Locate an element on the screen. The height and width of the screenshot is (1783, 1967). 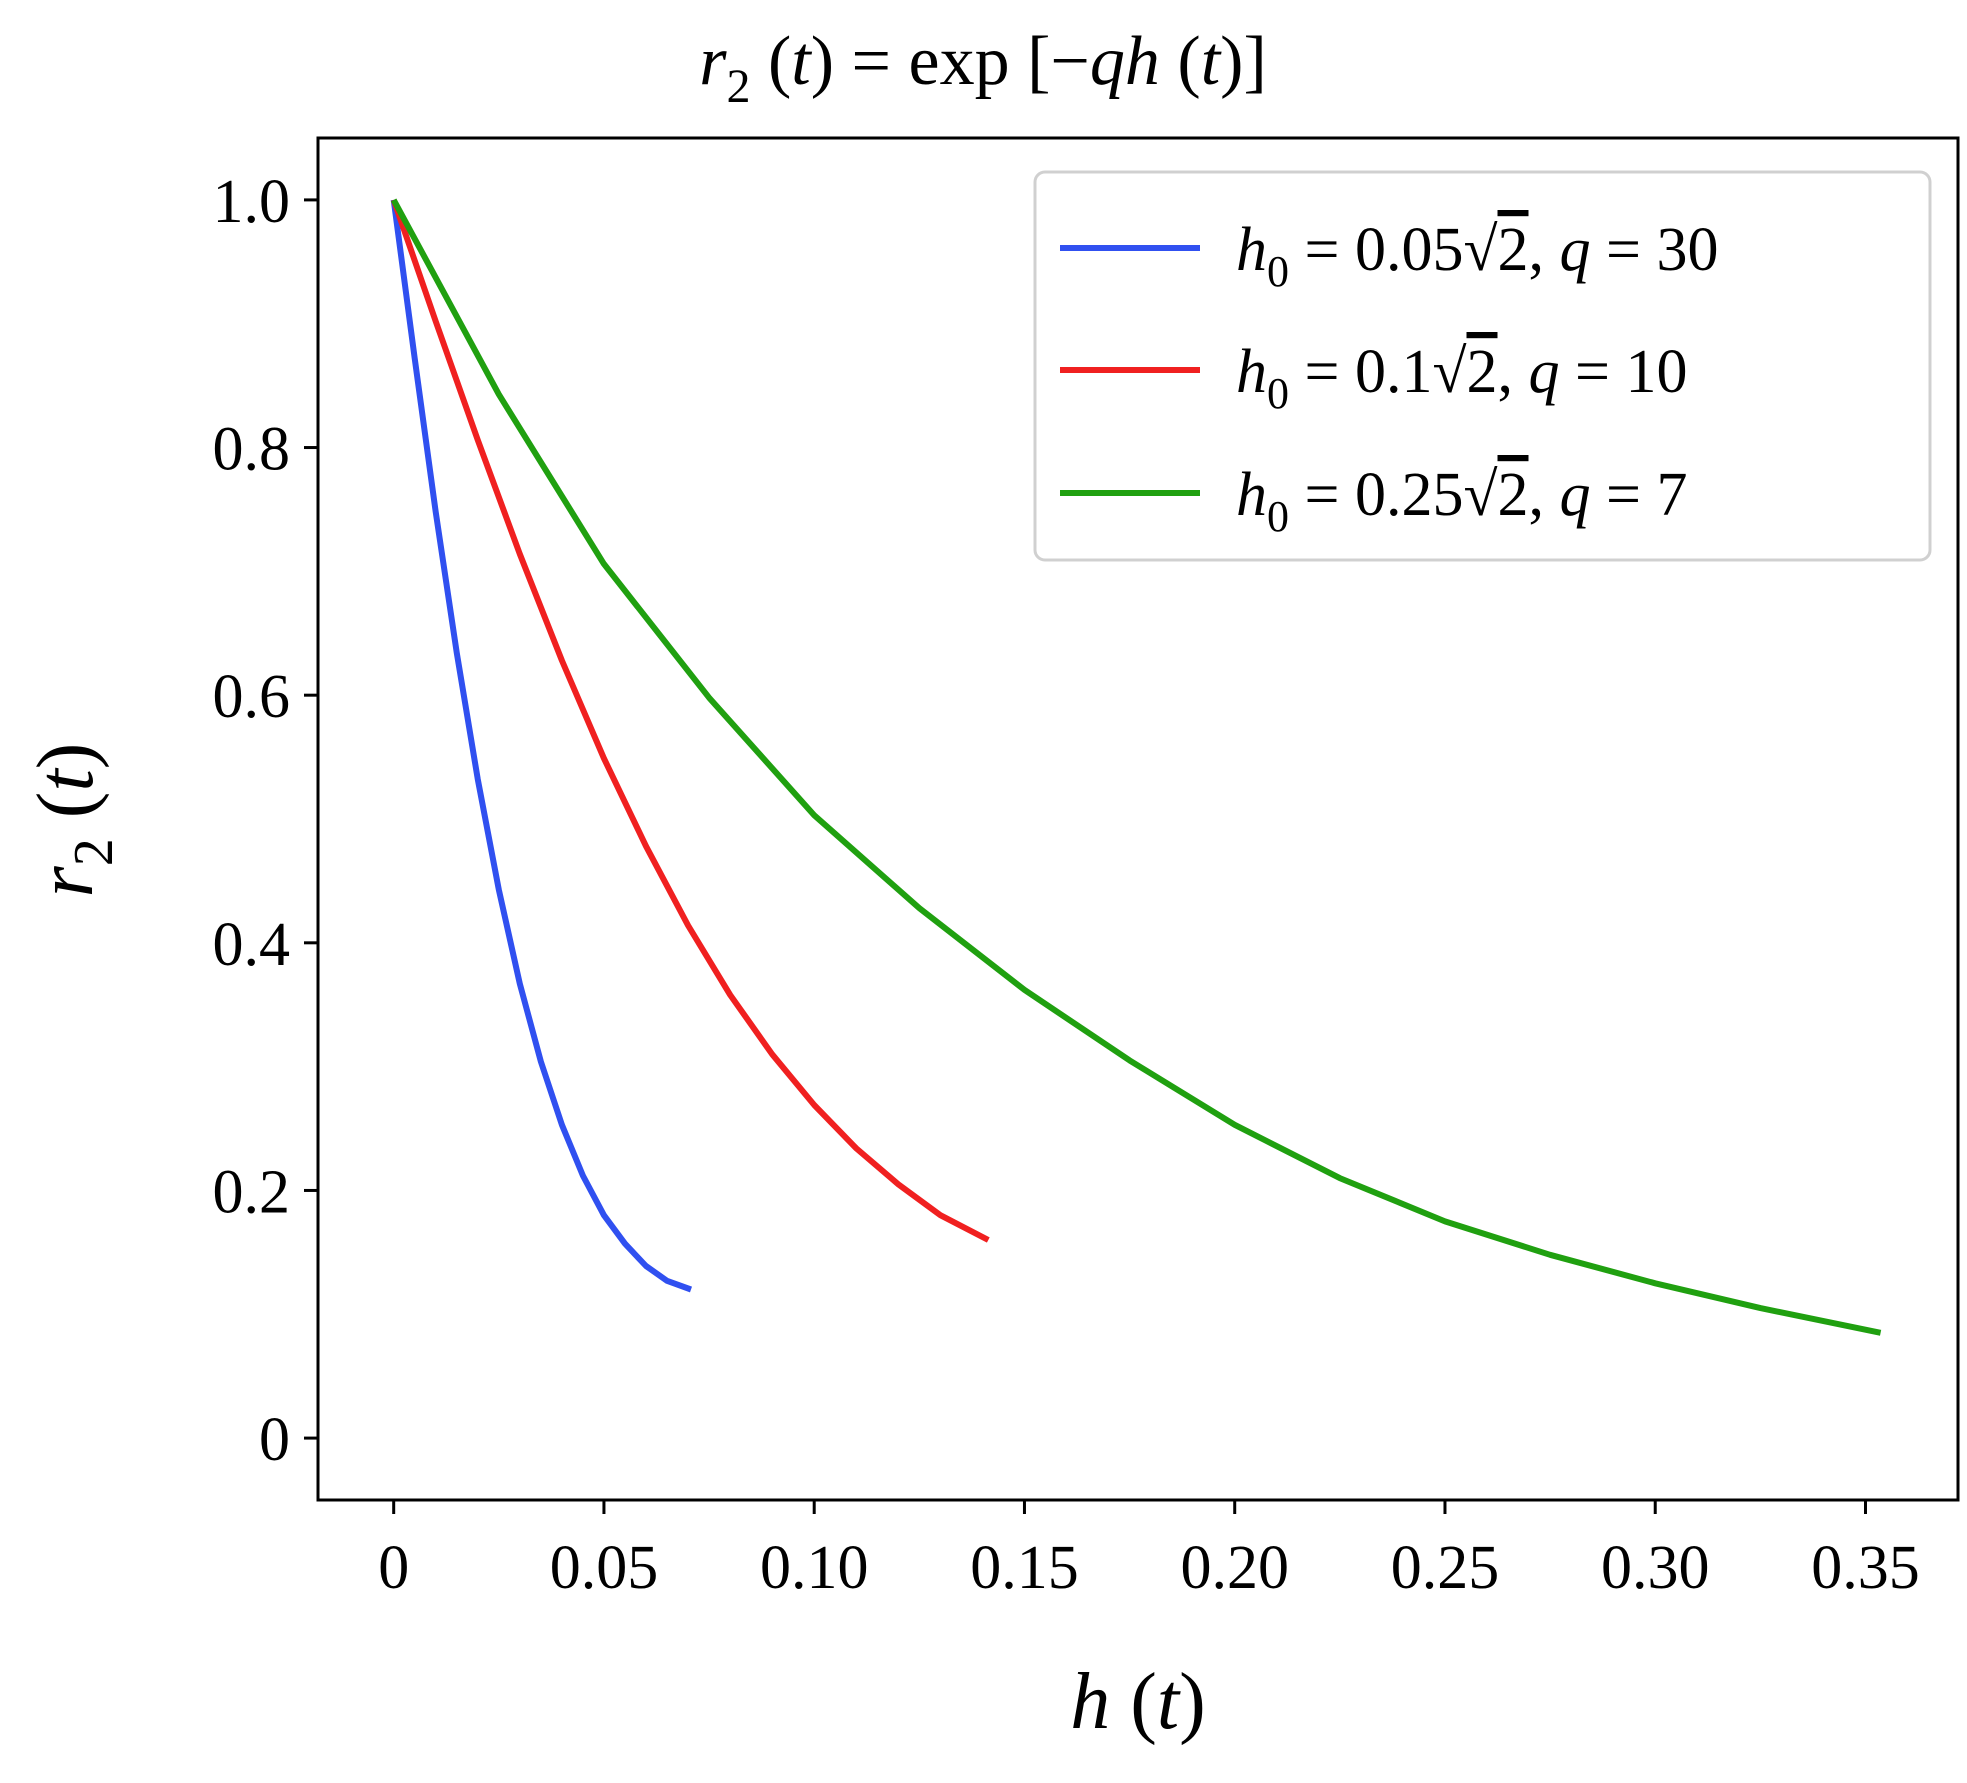
chart-title: r2 (t) = exp [−qh (t)] is located at coordinates (983, 68).